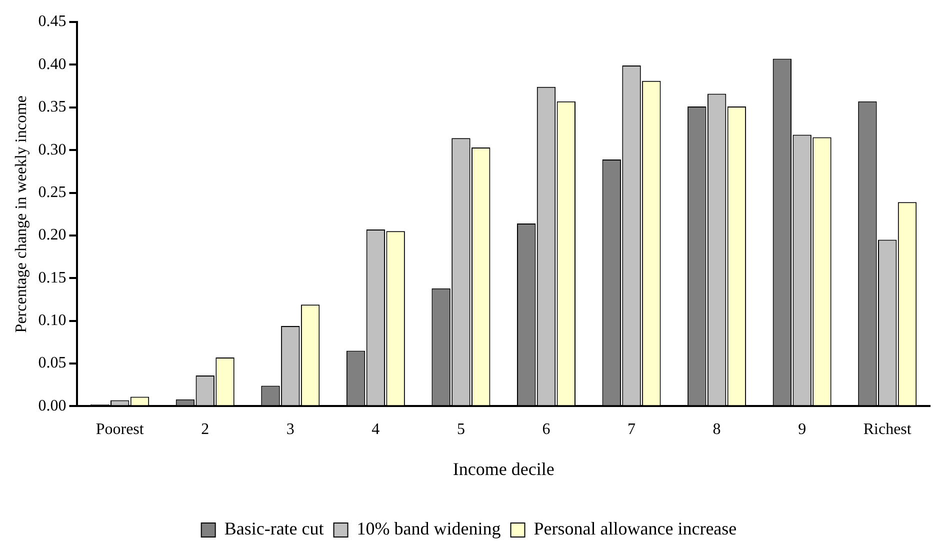 This screenshot has width=944, height=557. Describe the element at coordinates (52, 321) in the screenshot. I see `y-tick-label: 0.10` at that location.